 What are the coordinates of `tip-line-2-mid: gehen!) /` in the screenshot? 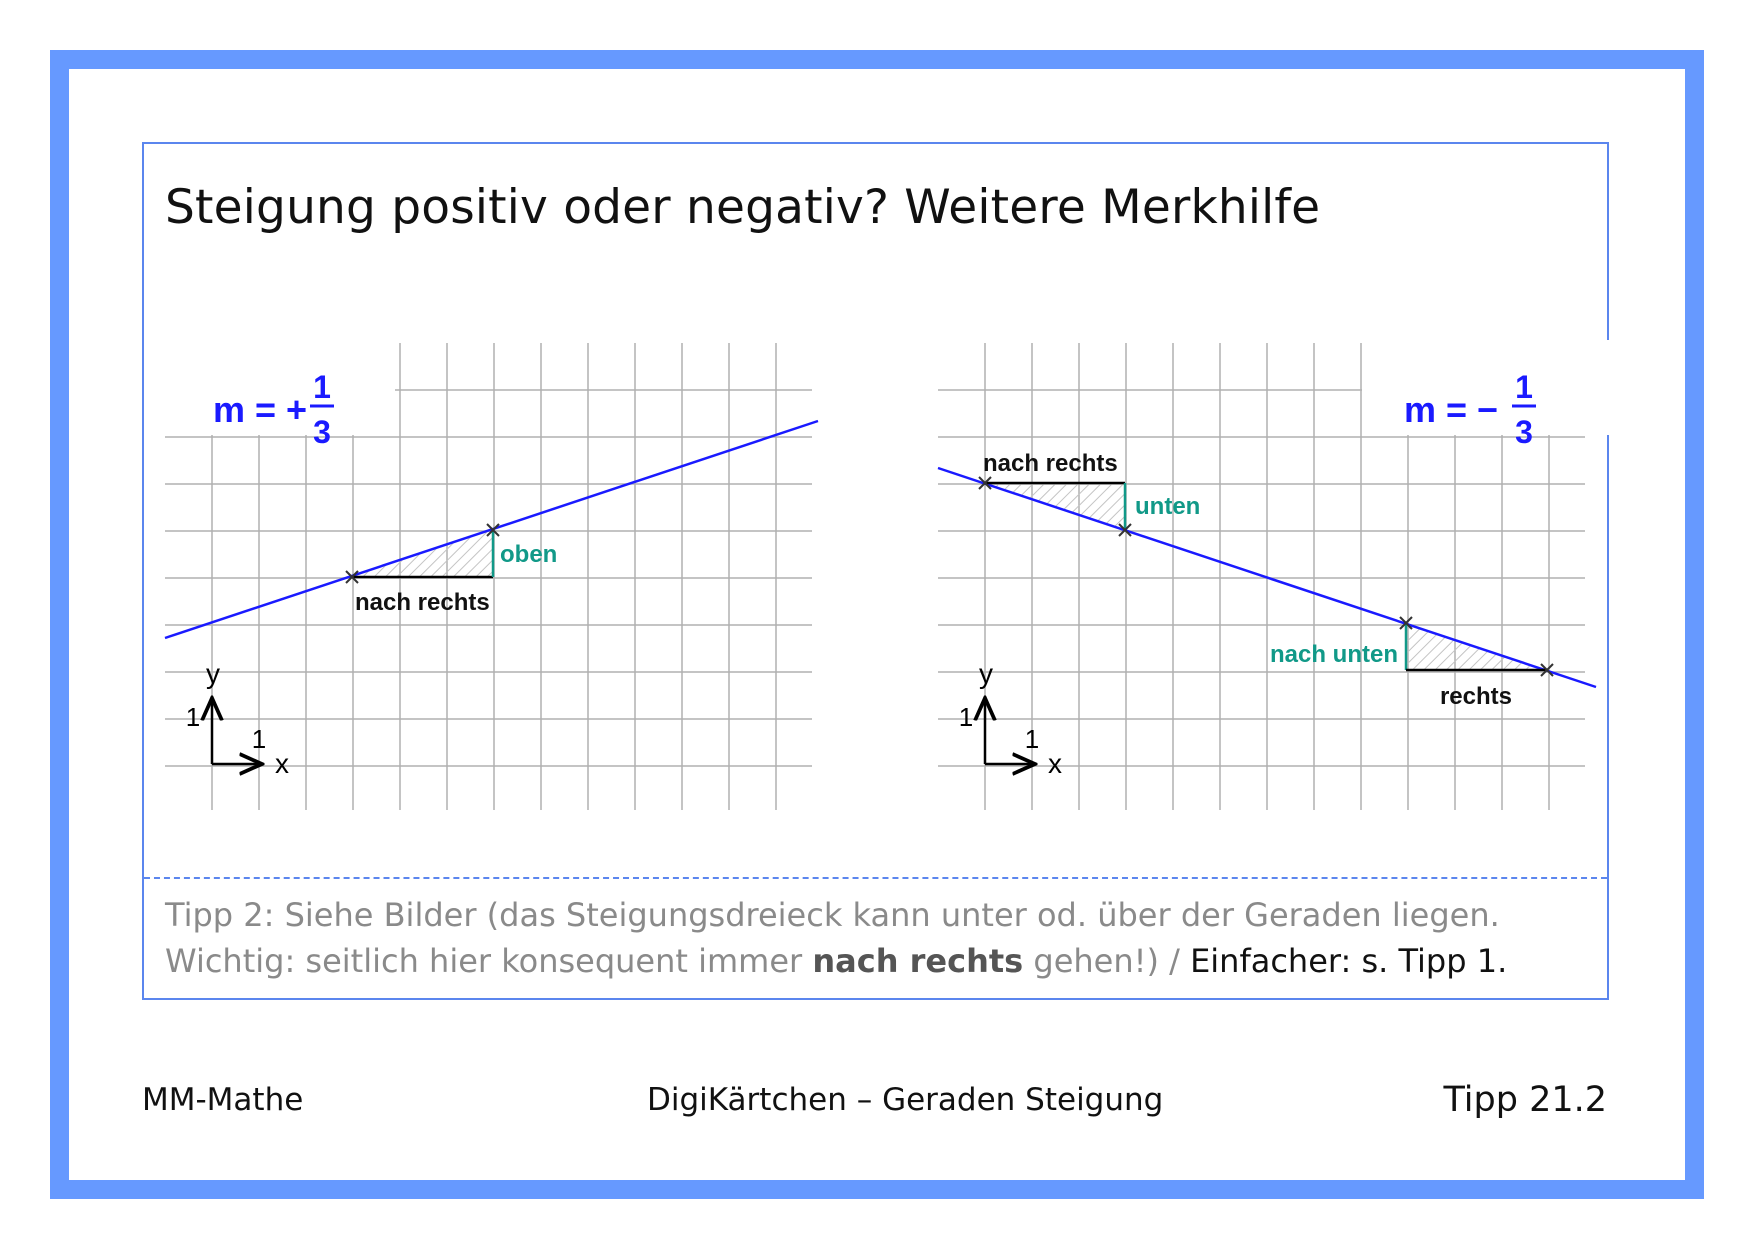 It's located at (1107, 961).